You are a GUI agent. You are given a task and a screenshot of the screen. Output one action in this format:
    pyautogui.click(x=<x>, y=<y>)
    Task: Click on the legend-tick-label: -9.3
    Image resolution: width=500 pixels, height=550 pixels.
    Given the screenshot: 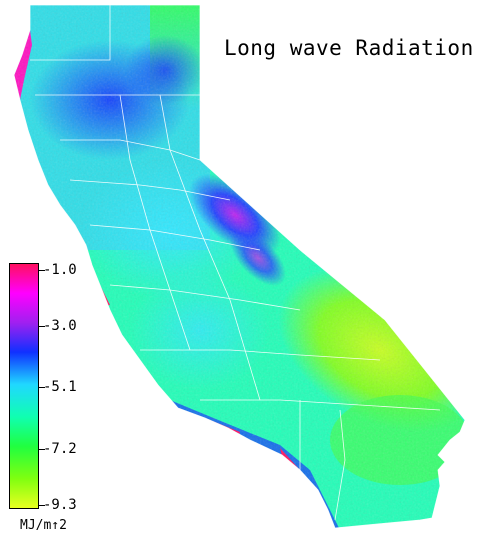 What is the action you would take?
    pyautogui.click(x=60, y=505)
    